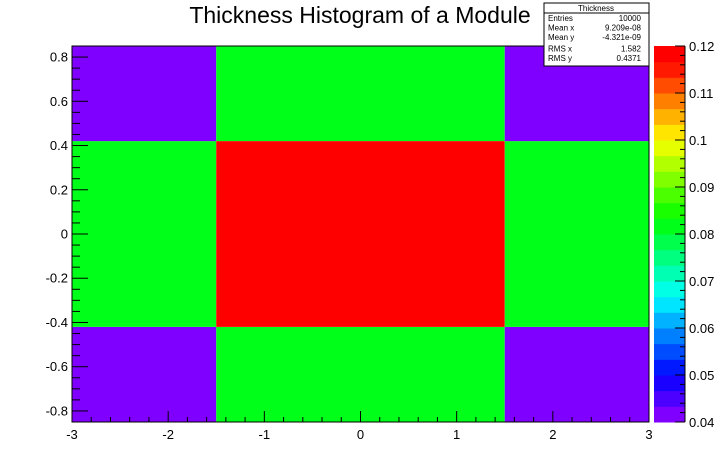 This screenshot has width=723, height=470. I want to click on stats-label: Entries, so click(560, 18).